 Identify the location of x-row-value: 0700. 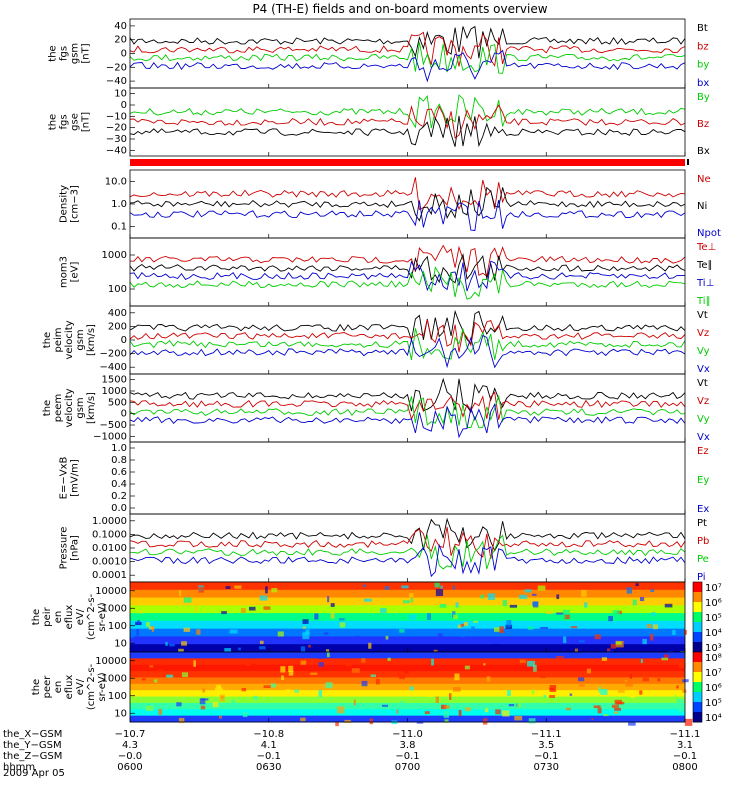
(407, 767).